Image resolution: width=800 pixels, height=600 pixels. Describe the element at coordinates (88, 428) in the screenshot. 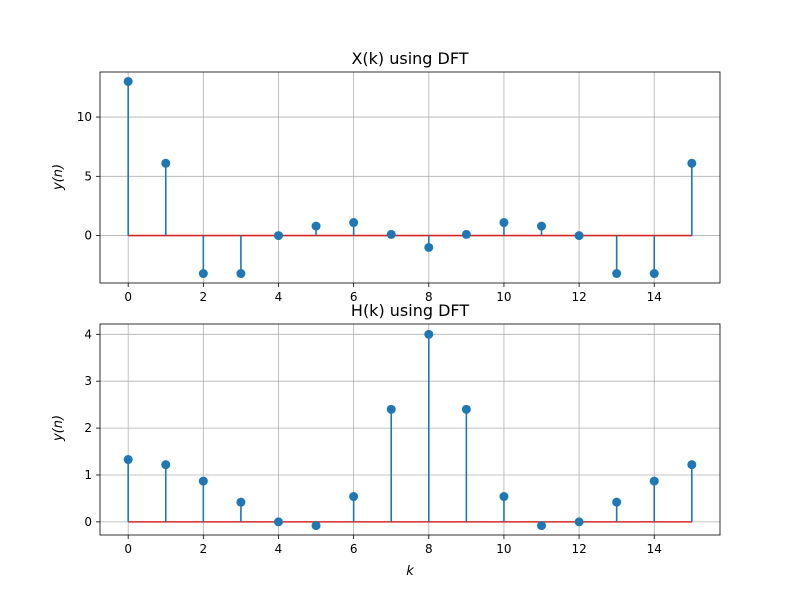

I see `y-tick-label: 2` at that location.